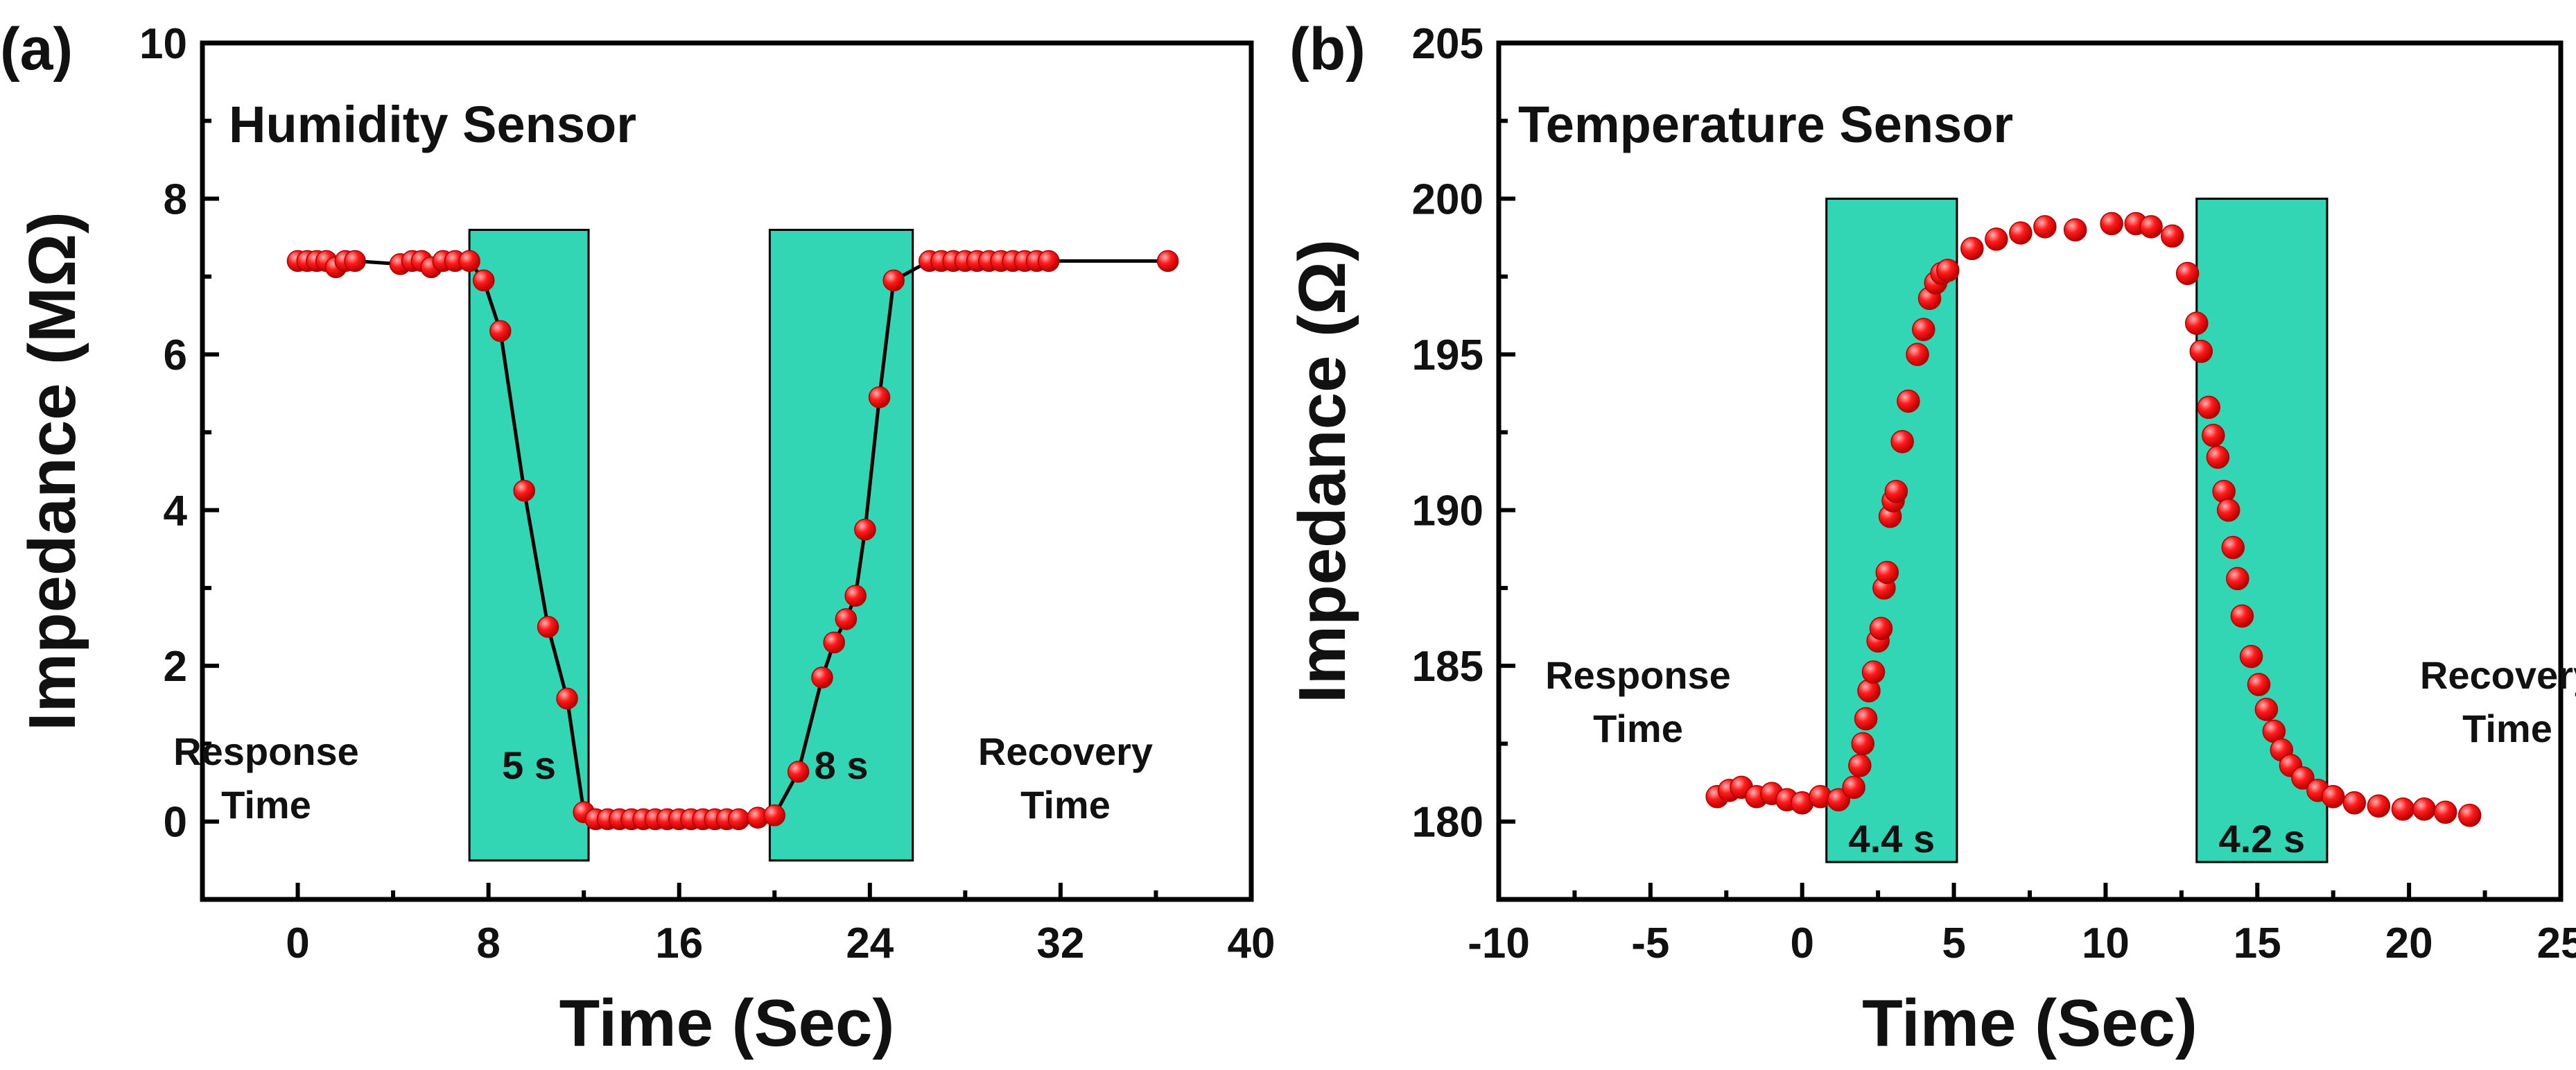 The width and height of the screenshot is (2576, 1070). What do you see at coordinates (1765, 124) in the screenshot?
I see `chart-title: Temperature Sensor` at bounding box center [1765, 124].